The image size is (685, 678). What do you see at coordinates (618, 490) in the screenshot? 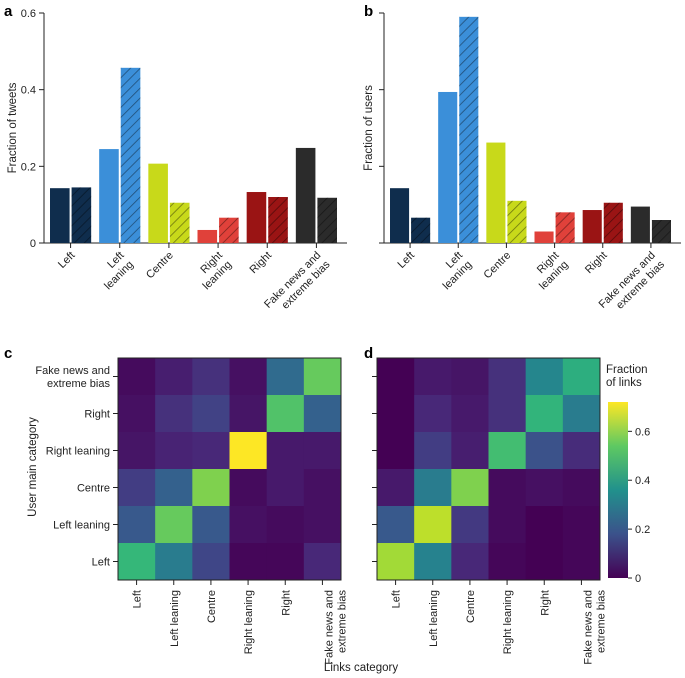
I see `colorbar-gradient` at bounding box center [618, 490].